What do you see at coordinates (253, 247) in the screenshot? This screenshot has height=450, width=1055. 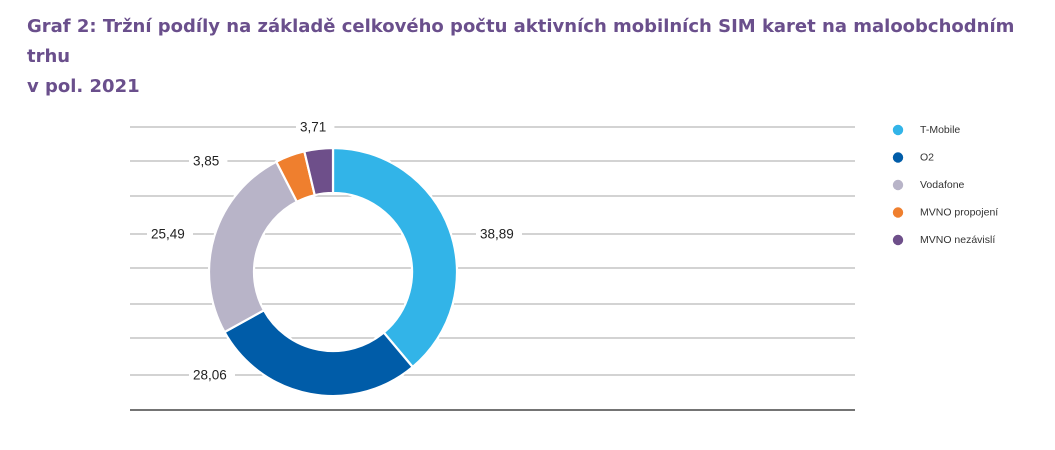 I see `donut-slice-vodafone` at bounding box center [253, 247].